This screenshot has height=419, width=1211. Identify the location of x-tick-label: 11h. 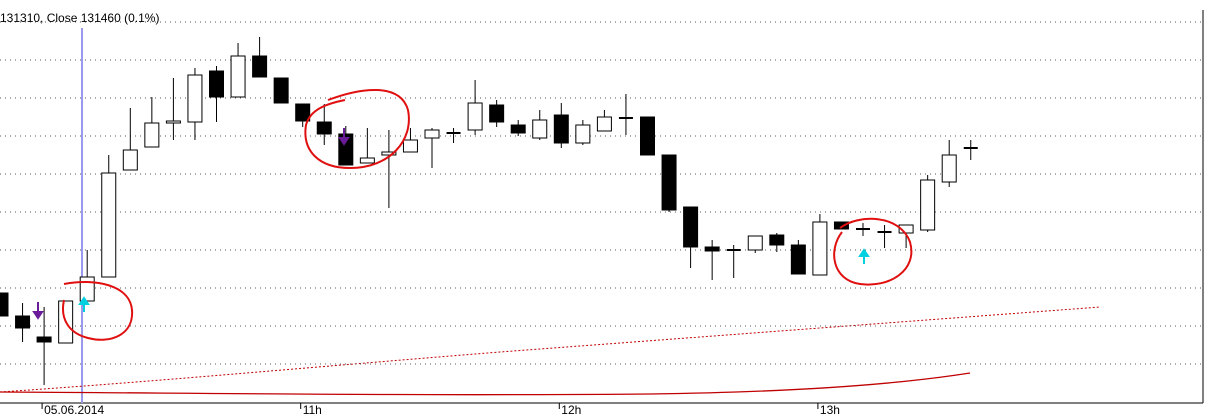
(312, 410).